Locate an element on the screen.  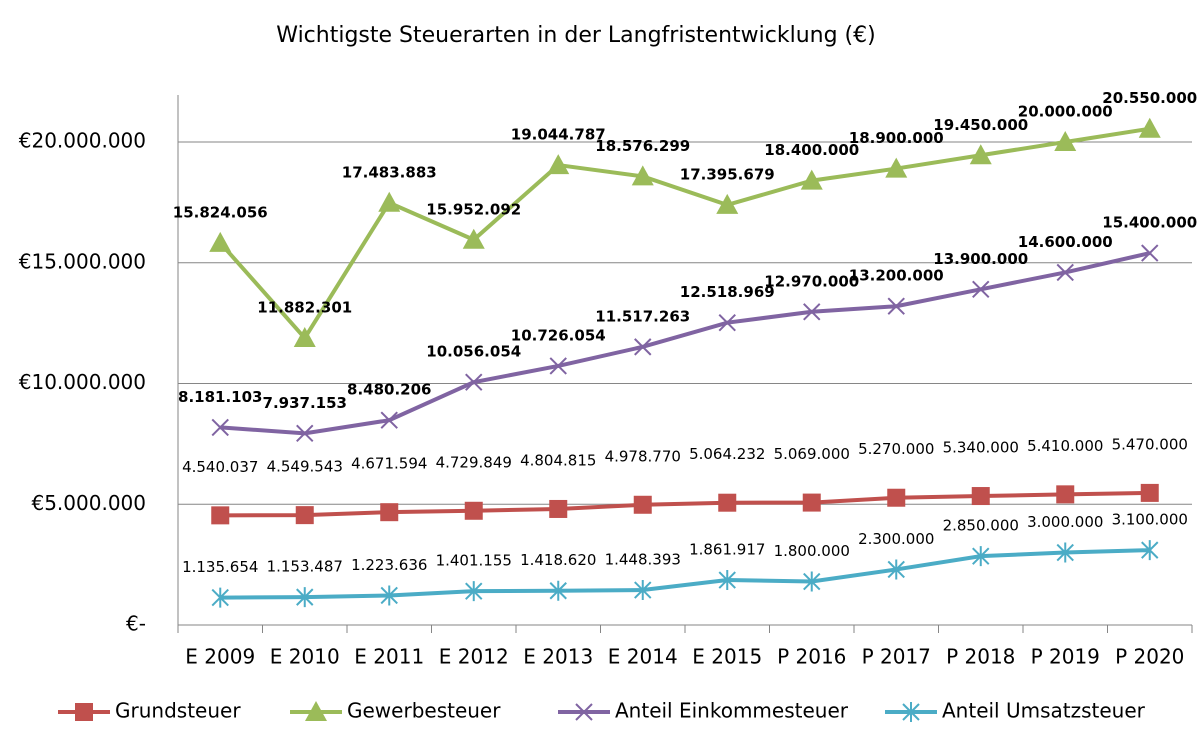
x-tick-label: P 2016 is located at coordinates (811, 657).